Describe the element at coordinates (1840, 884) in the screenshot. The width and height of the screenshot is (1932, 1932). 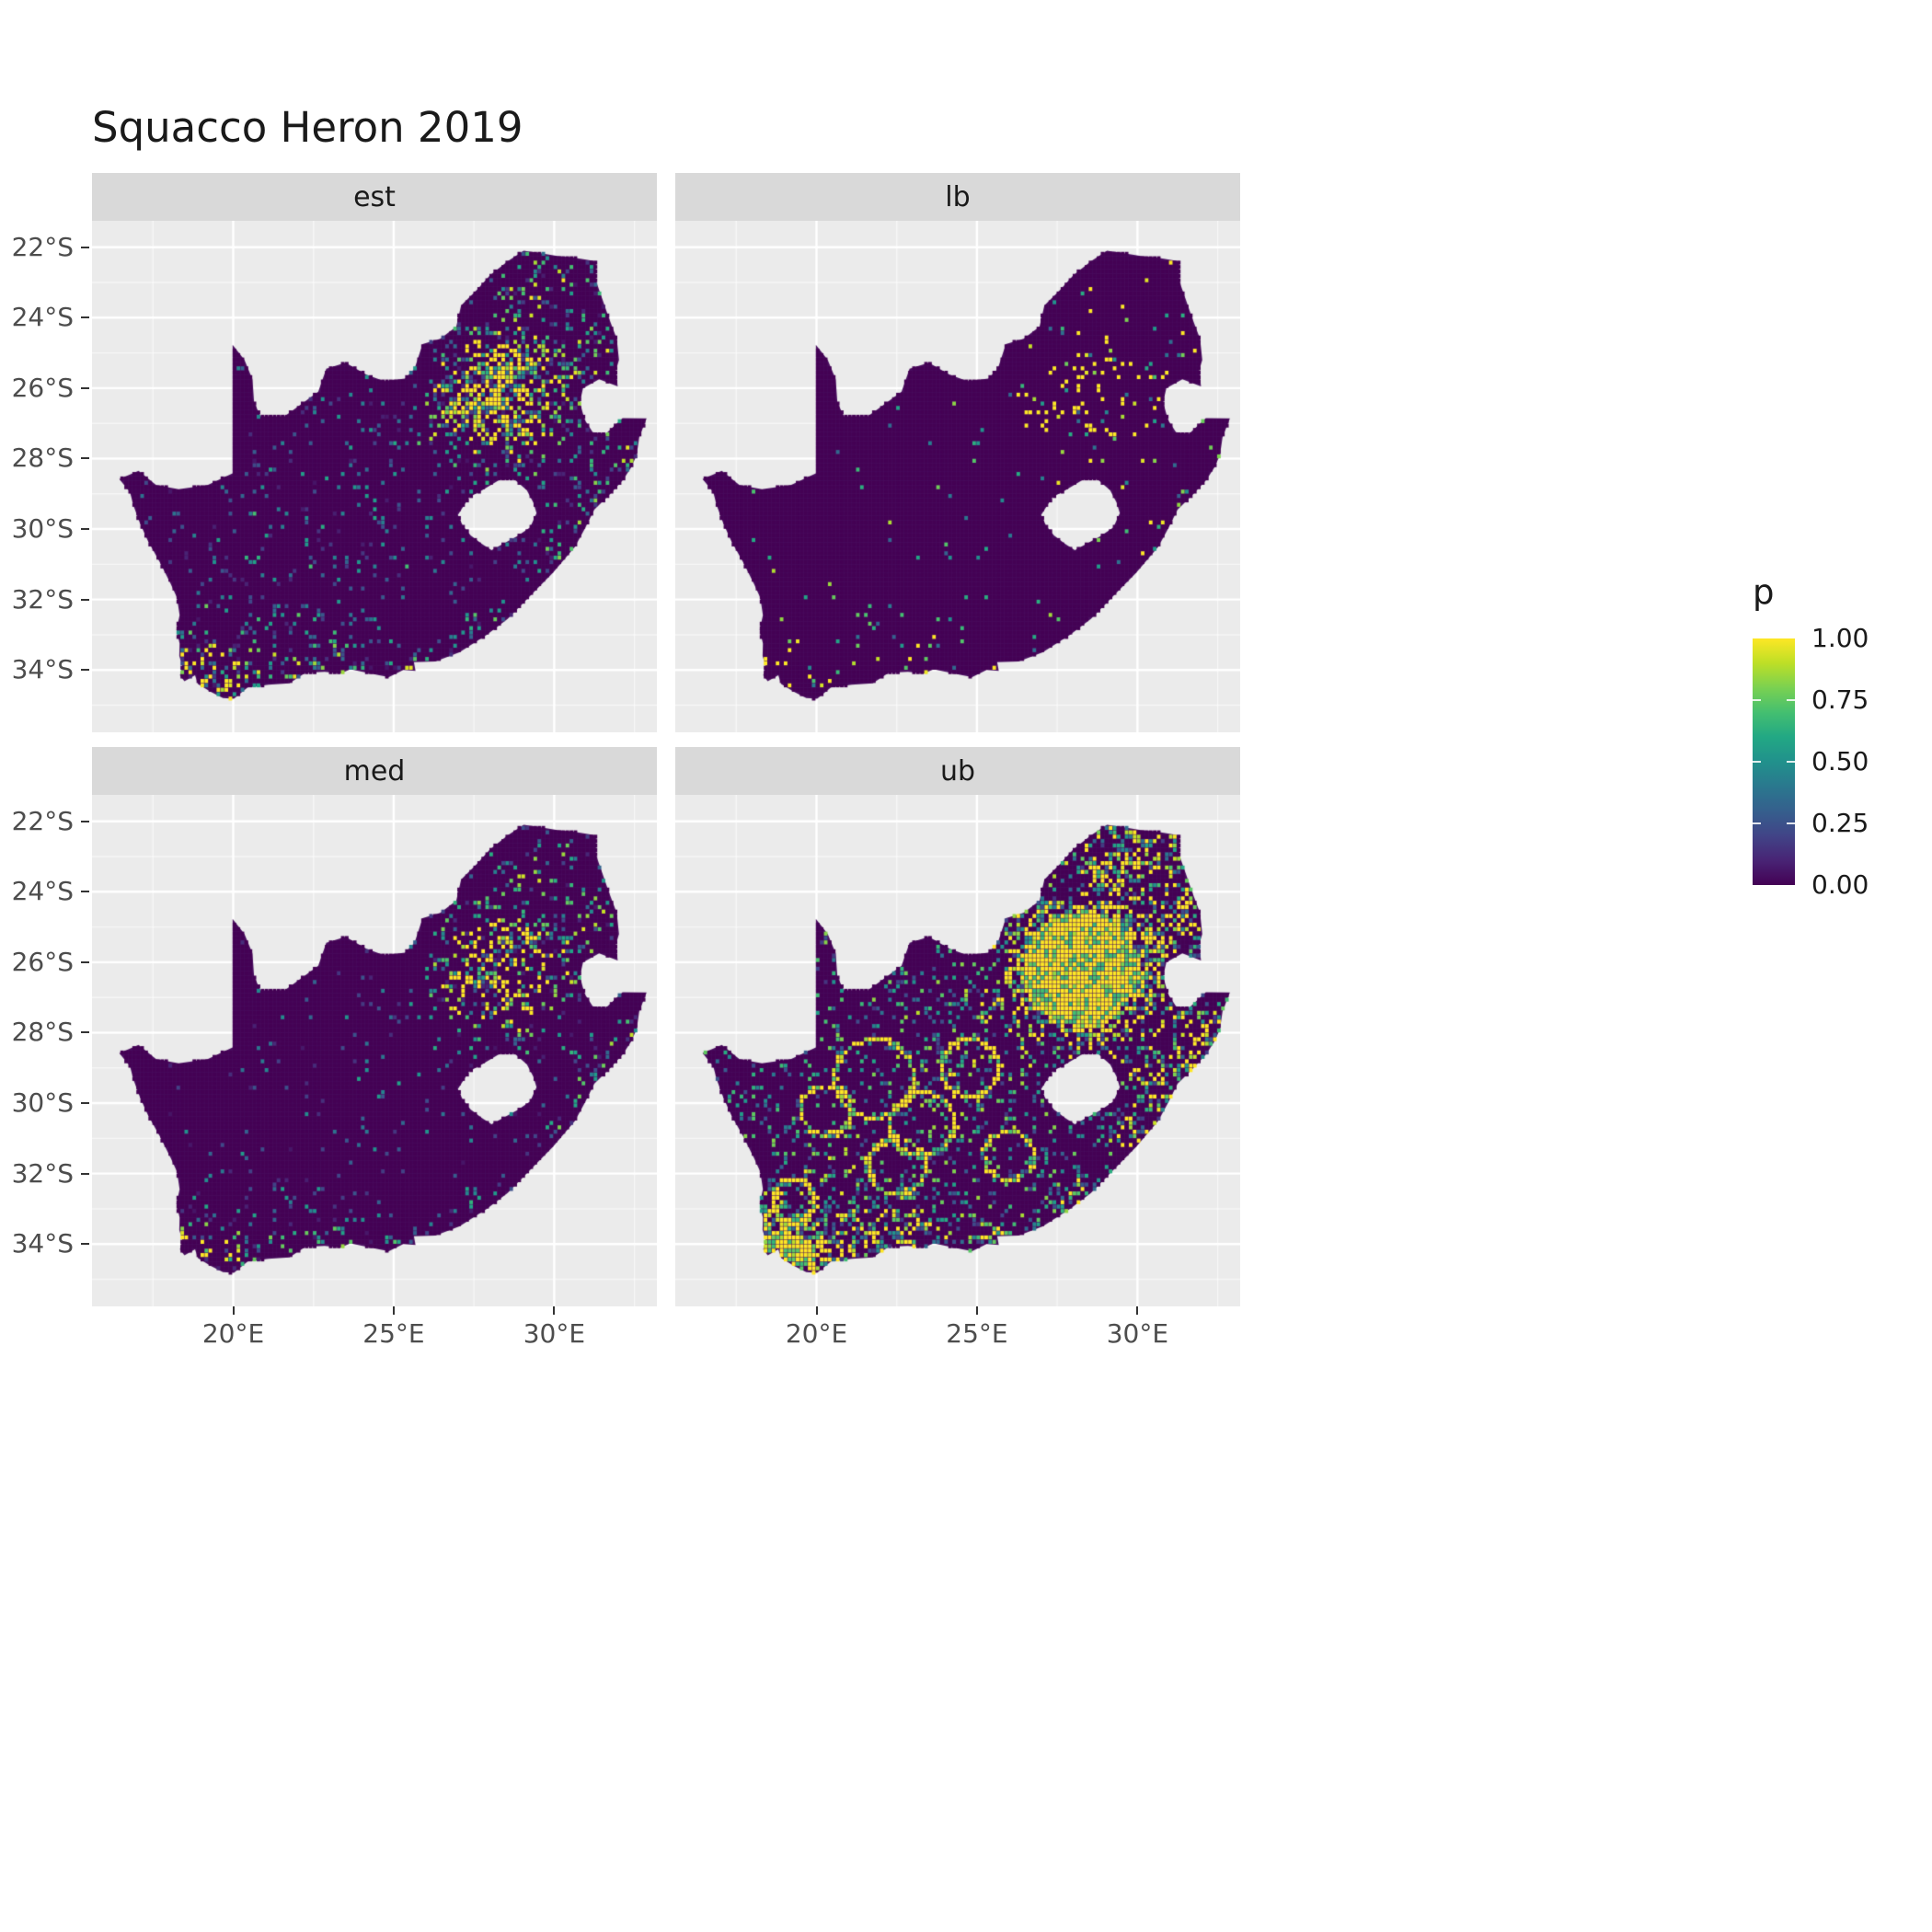
I see `legend-tick-label: 0.00` at that location.